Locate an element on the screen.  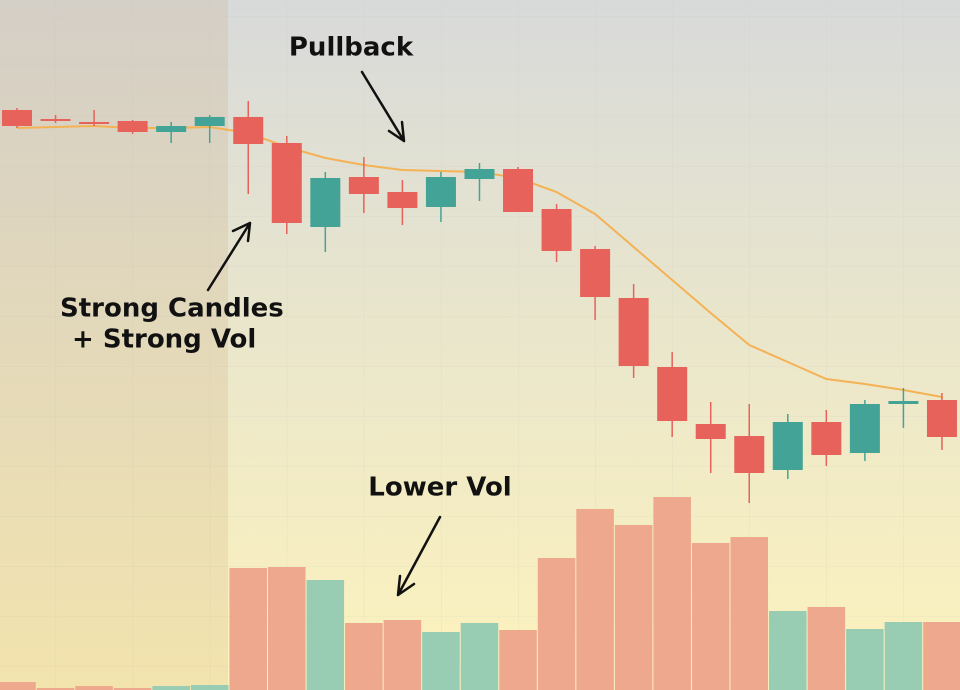
annotation: Lower Vol is located at coordinates (439, 488).